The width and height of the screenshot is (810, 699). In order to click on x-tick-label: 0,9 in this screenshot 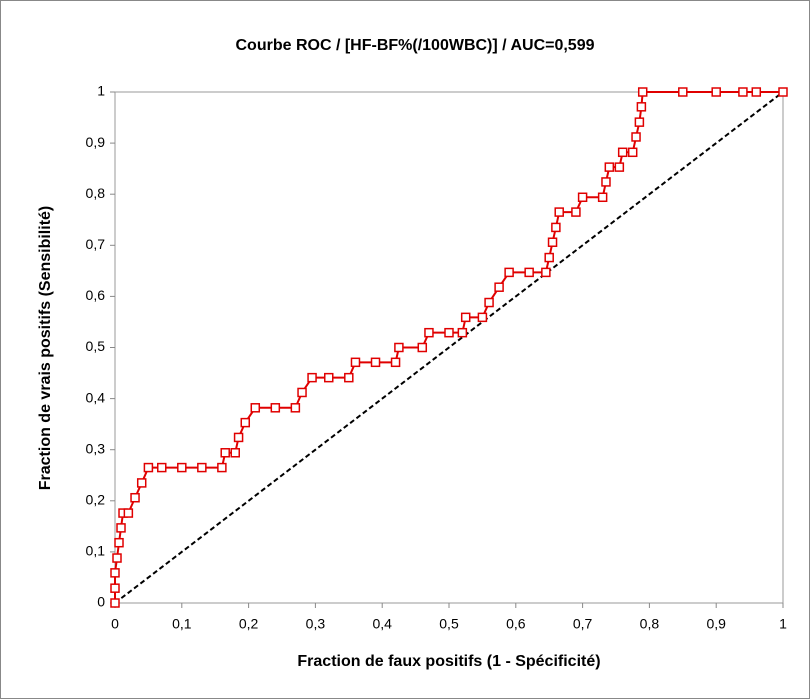, I will do `click(716, 624)`.